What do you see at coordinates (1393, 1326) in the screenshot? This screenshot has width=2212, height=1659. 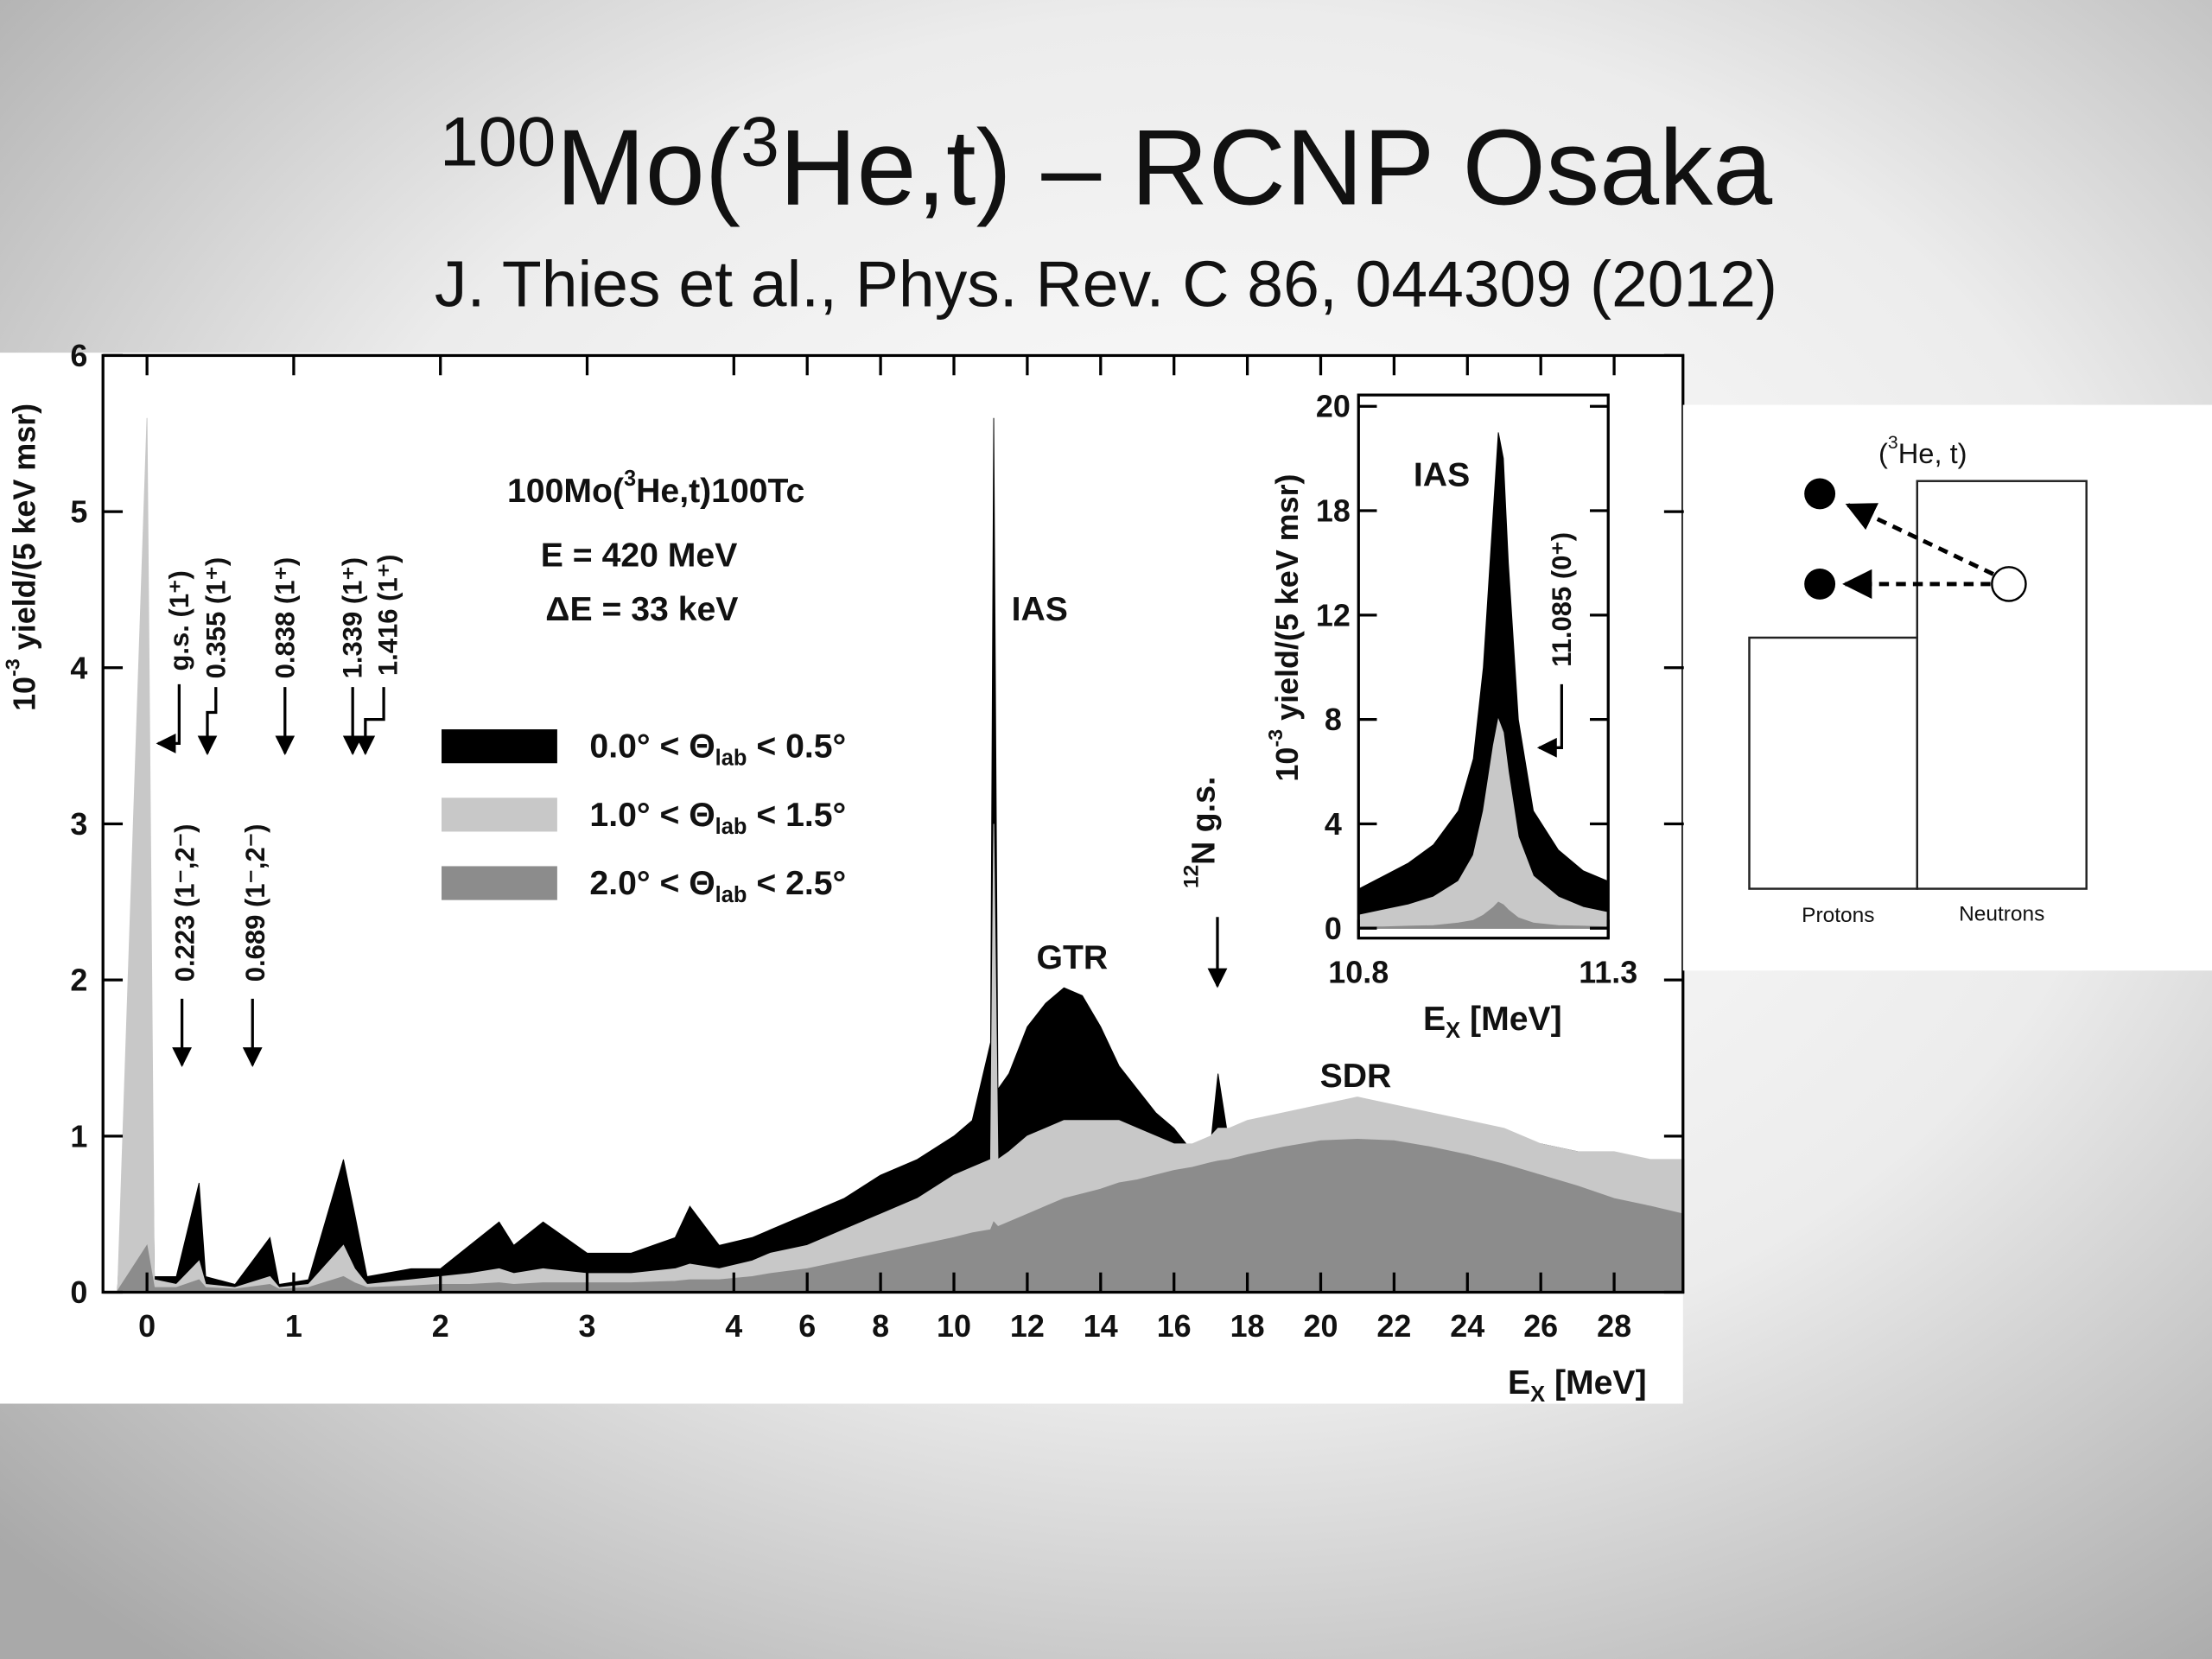 I see `x-tick-label: 22` at bounding box center [1393, 1326].